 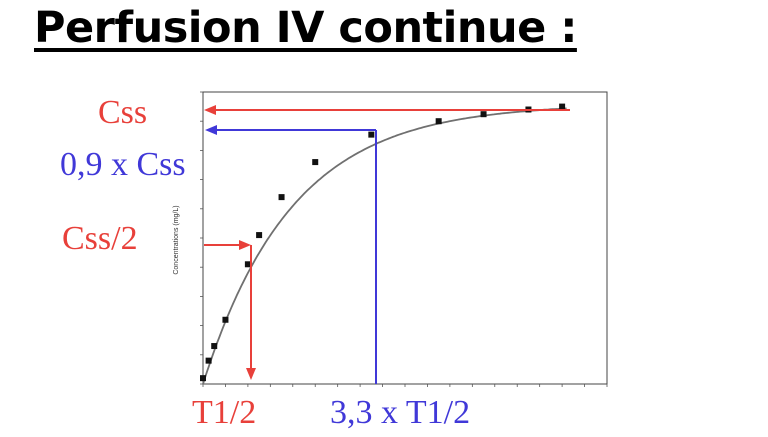 What do you see at coordinates (100, 238) in the screenshot?
I see `css-half-label: Css/2` at bounding box center [100, 238].